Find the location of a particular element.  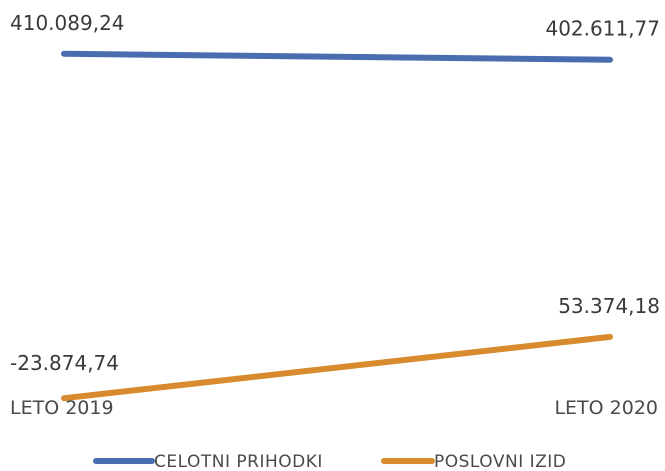

data-label-poslovni-izid-2020: 53.374,18 is located at coordinates (609, 306).